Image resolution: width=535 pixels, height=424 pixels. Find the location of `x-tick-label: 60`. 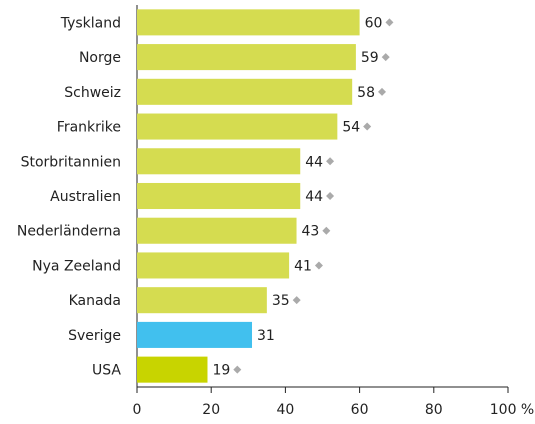

x-tick-label: 60 is located at coordinates (360, 410).